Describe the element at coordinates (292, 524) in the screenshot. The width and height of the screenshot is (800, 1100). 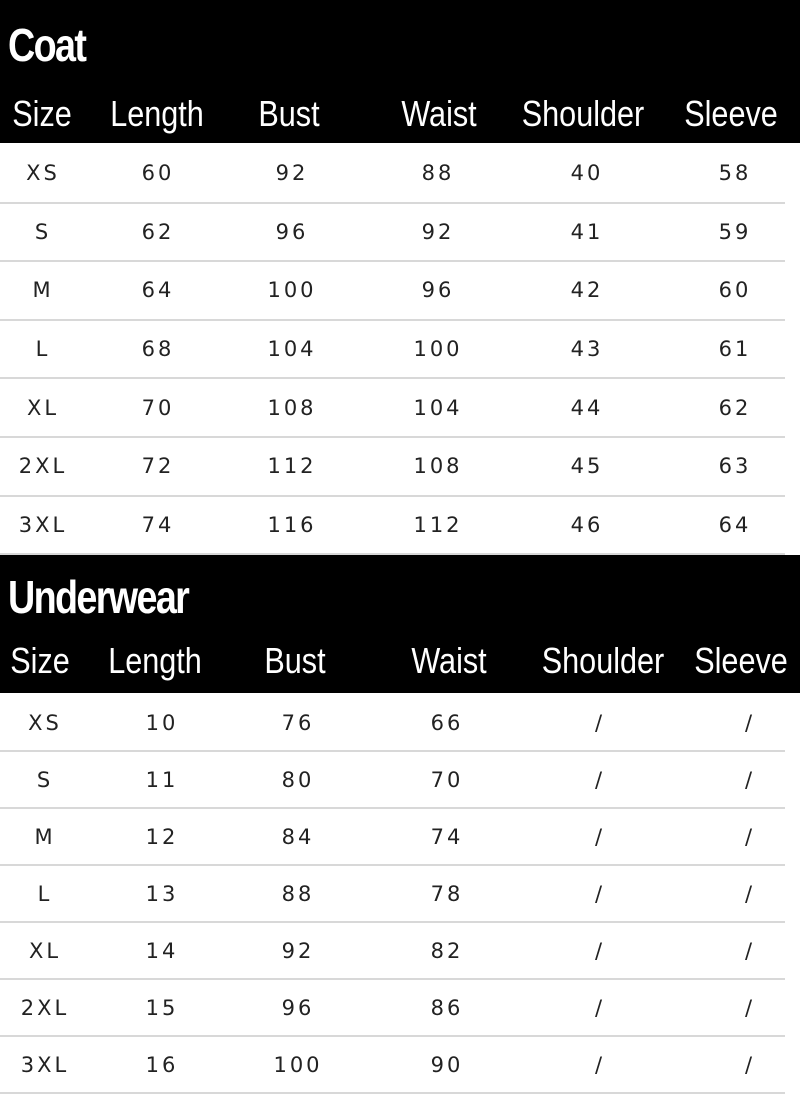
I see `cell-bust: 116` at that location.